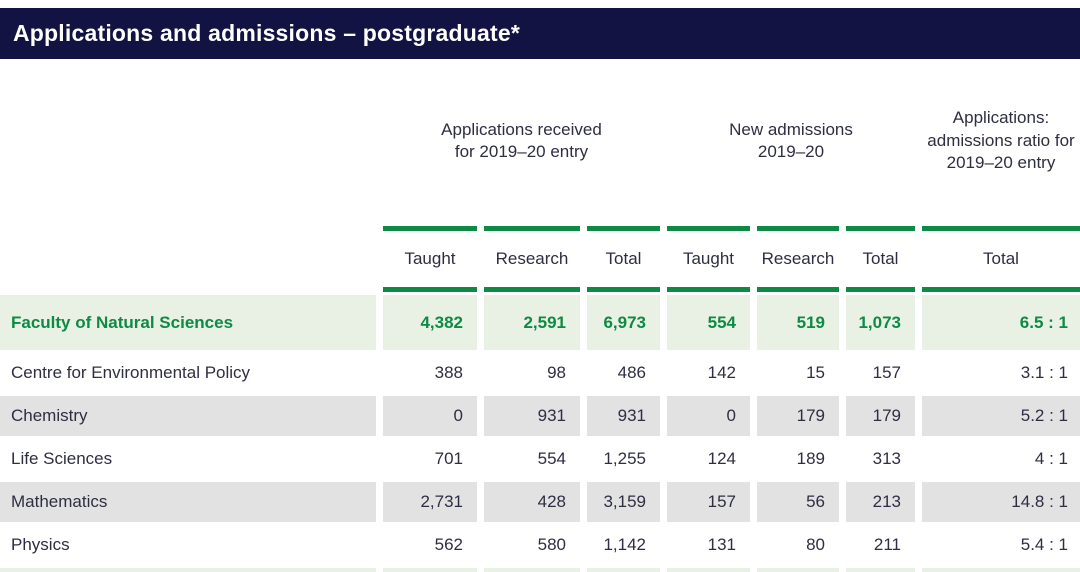 Image resolution: width=1080 pixels, height=572 pixels. What do you see at coordinates (880, 322) in the screenshot?
I see `value-cell: 1,073` at bounding box center [880, 322].